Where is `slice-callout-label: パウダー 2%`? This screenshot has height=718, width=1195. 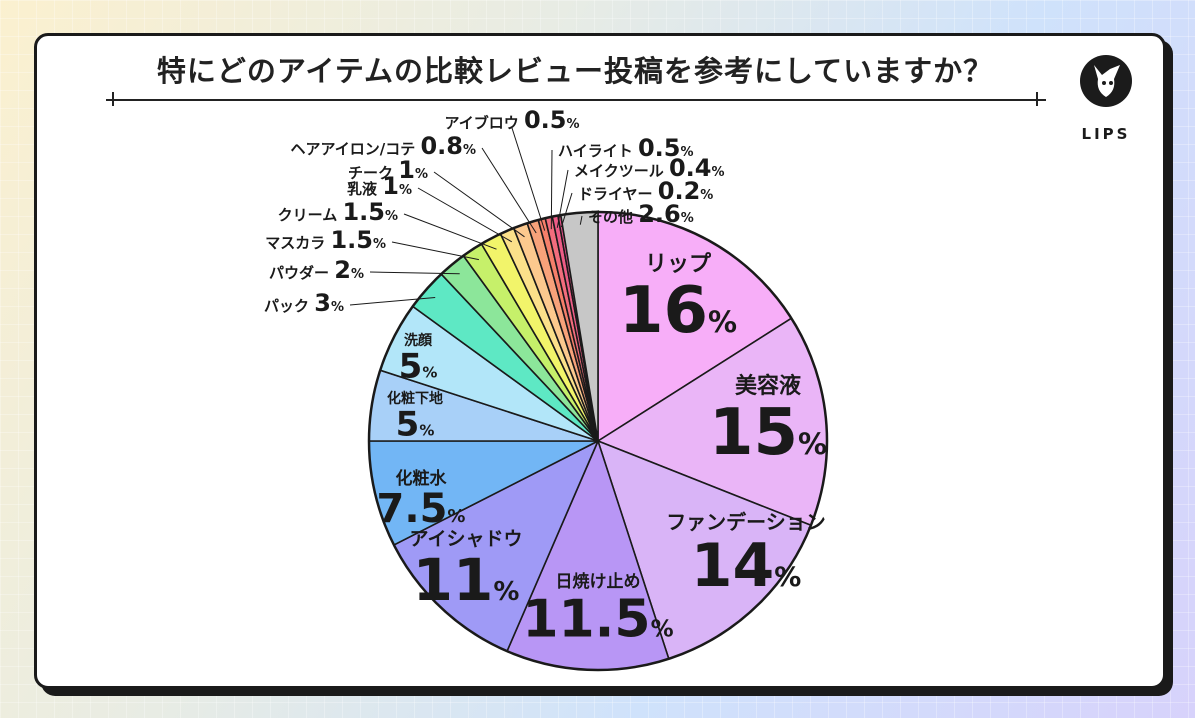 slice-callout-label: パウダー 2% is located at coordinates (316, 270).